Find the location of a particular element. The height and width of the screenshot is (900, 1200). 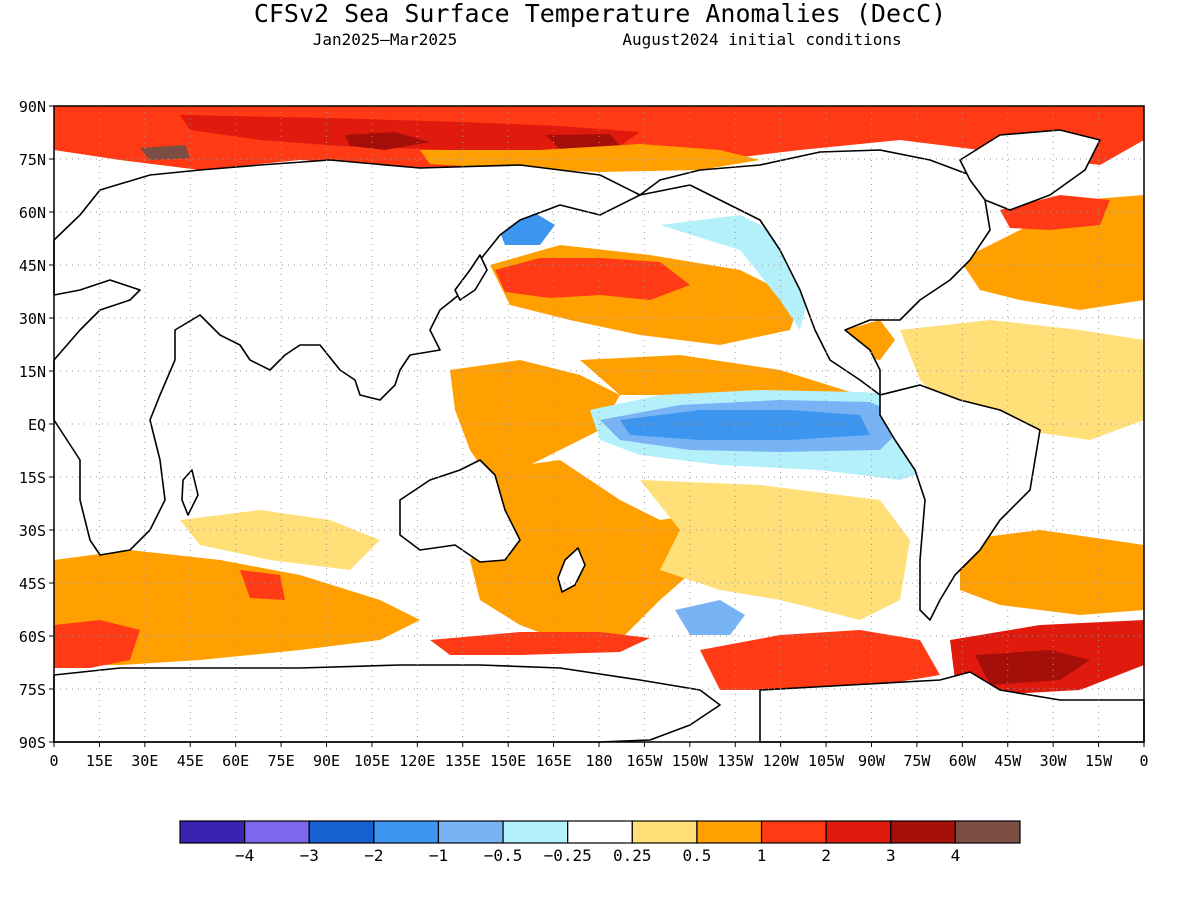

longitude-label: 15W is located at coordinates (1099, 761).